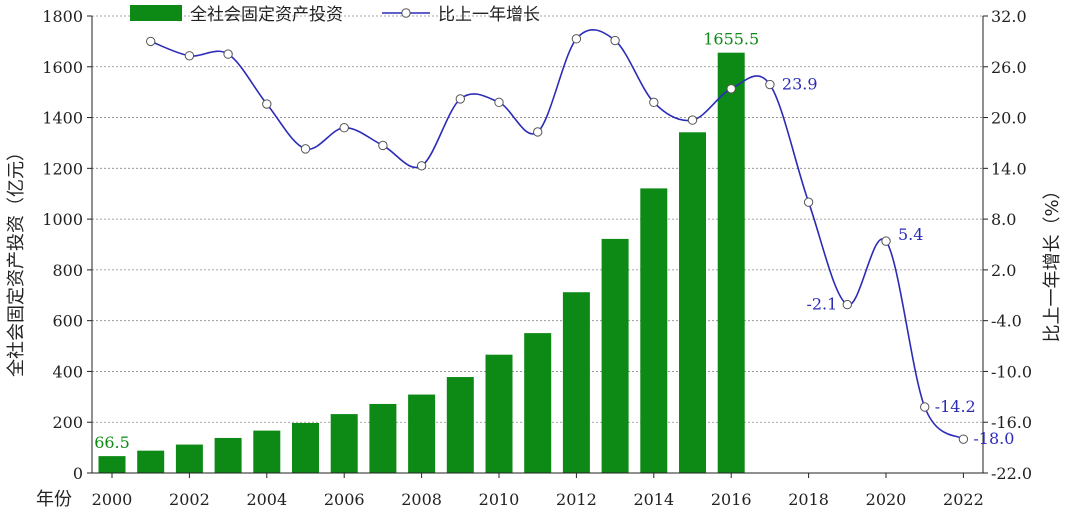 The width and height of the screenshot is (1080, 526). I want to click on legend: 全社会固定资产投资 比上一年增长, so click(335, 15).